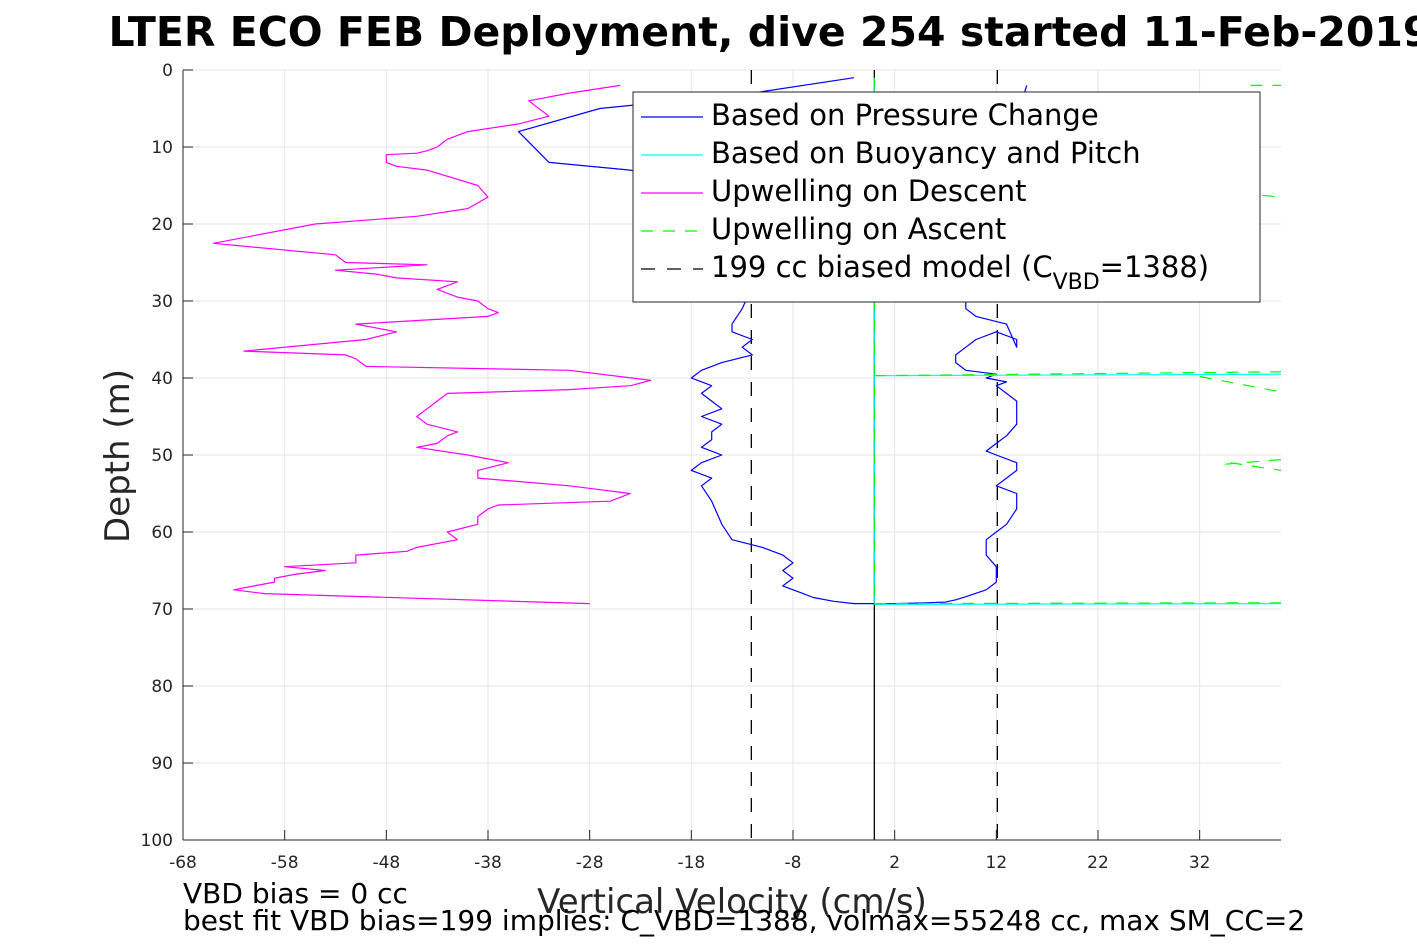  I want to click on y-tick-labels: 0 10 20 30 40 50 60 70 80 90 100, so click(157, 456).